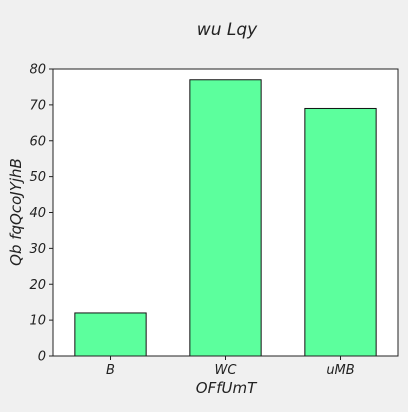 The image size is (408, 412). I want to click on y-tick-label-30: 30, so click(37, 249).